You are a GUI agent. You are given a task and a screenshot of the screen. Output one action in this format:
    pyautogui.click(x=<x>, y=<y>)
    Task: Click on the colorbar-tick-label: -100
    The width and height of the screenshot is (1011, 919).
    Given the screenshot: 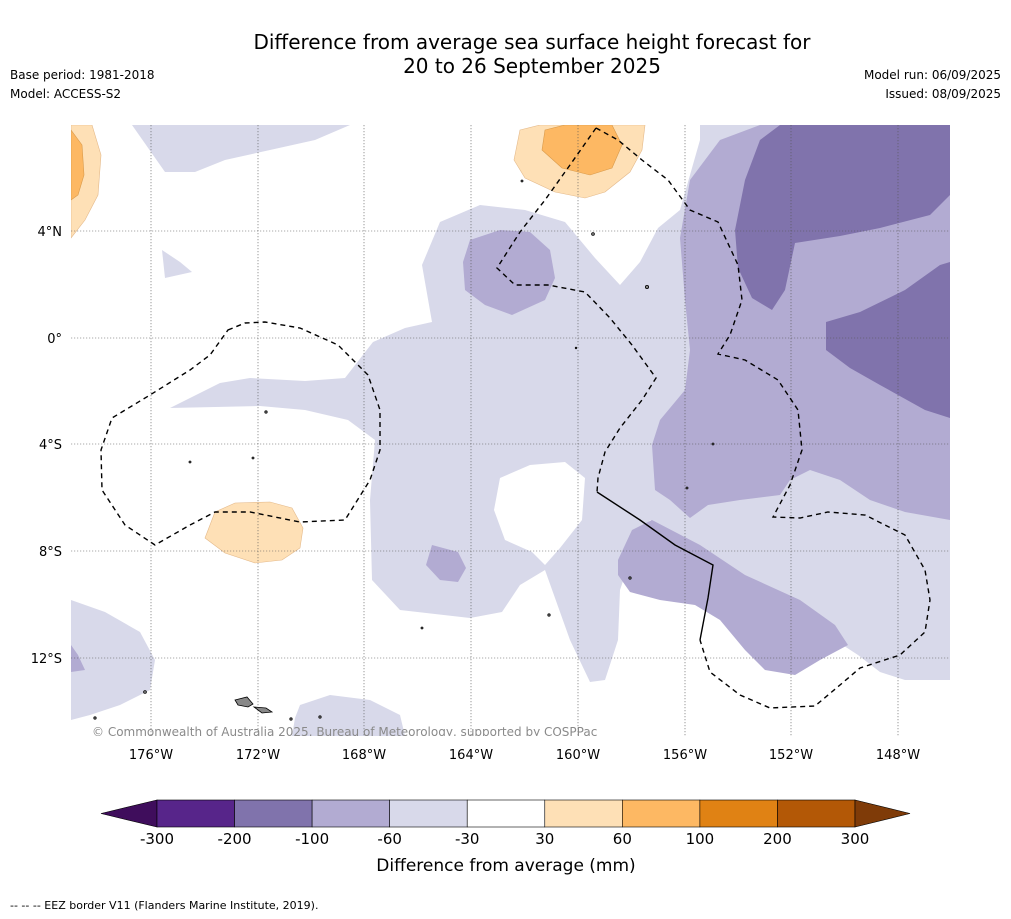 What is the action you would take?
    pyautogui.click(x=312, y=839)
    